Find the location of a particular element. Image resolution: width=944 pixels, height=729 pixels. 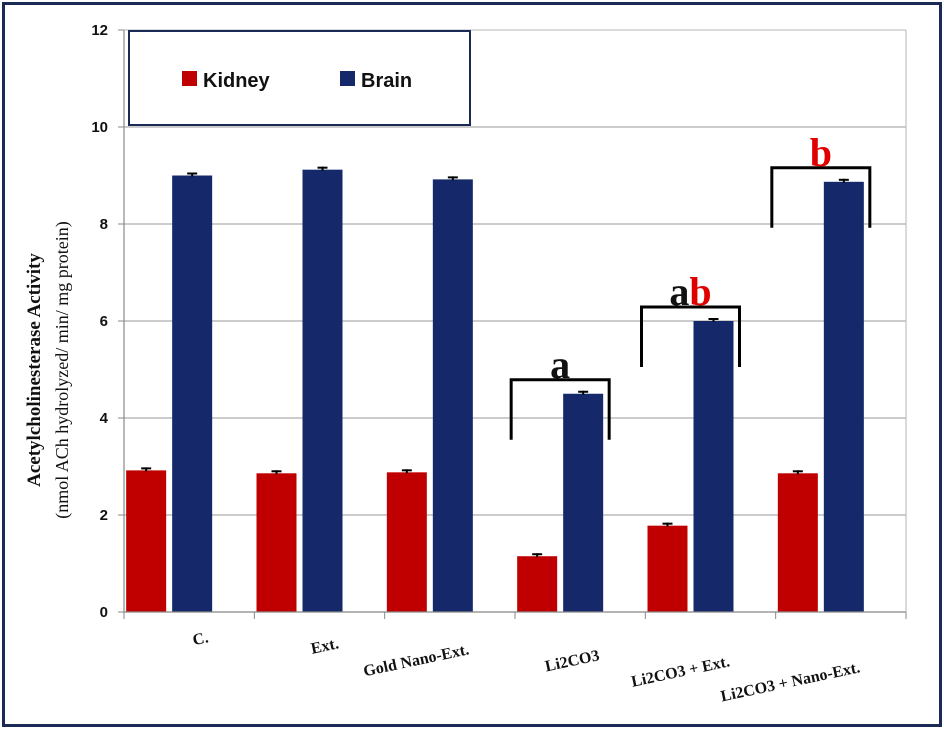

legend-label-brain: Brain is located at coordinates (386, 81).